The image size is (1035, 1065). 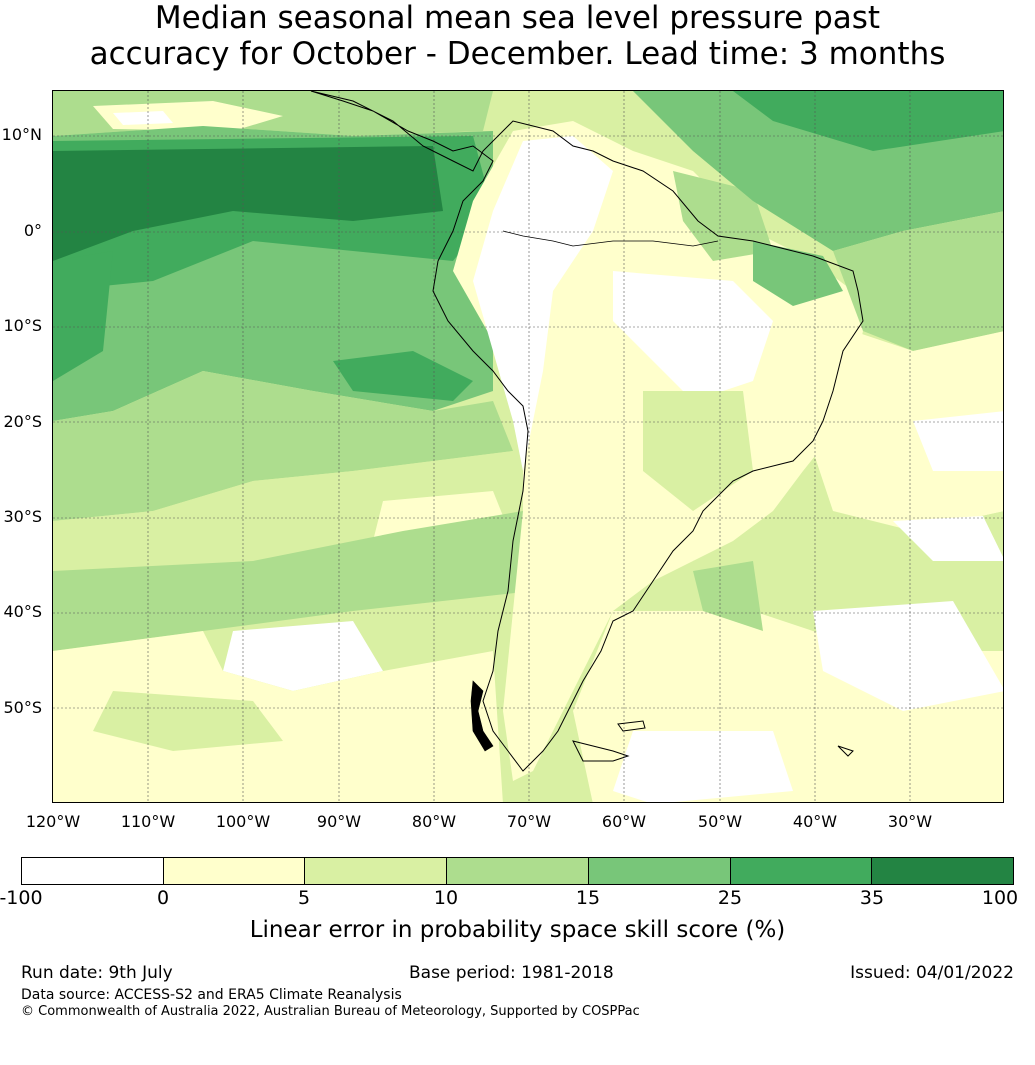 I want to click on colorbar-tick: -100, so click(x=21, y=898).